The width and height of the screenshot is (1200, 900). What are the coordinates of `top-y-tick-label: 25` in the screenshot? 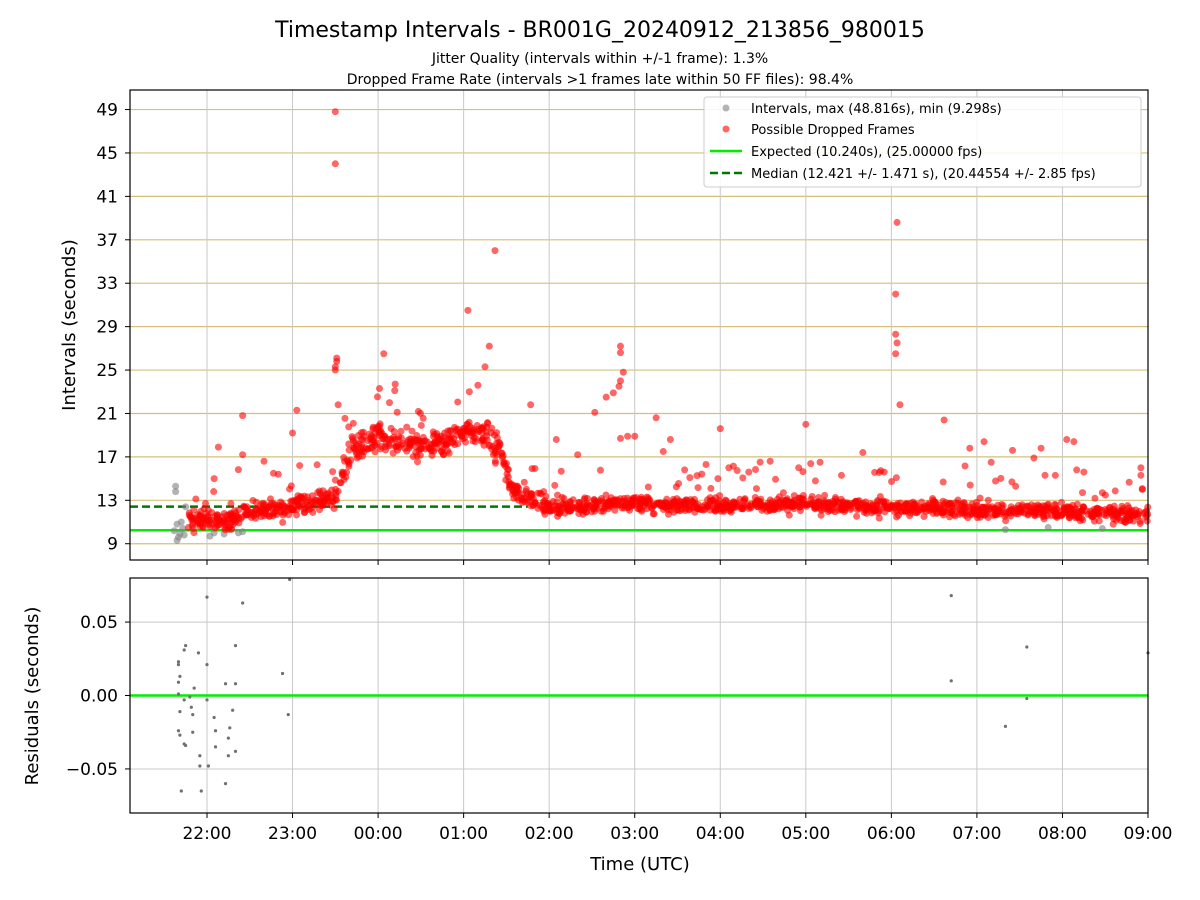 It's located at (107, 371).